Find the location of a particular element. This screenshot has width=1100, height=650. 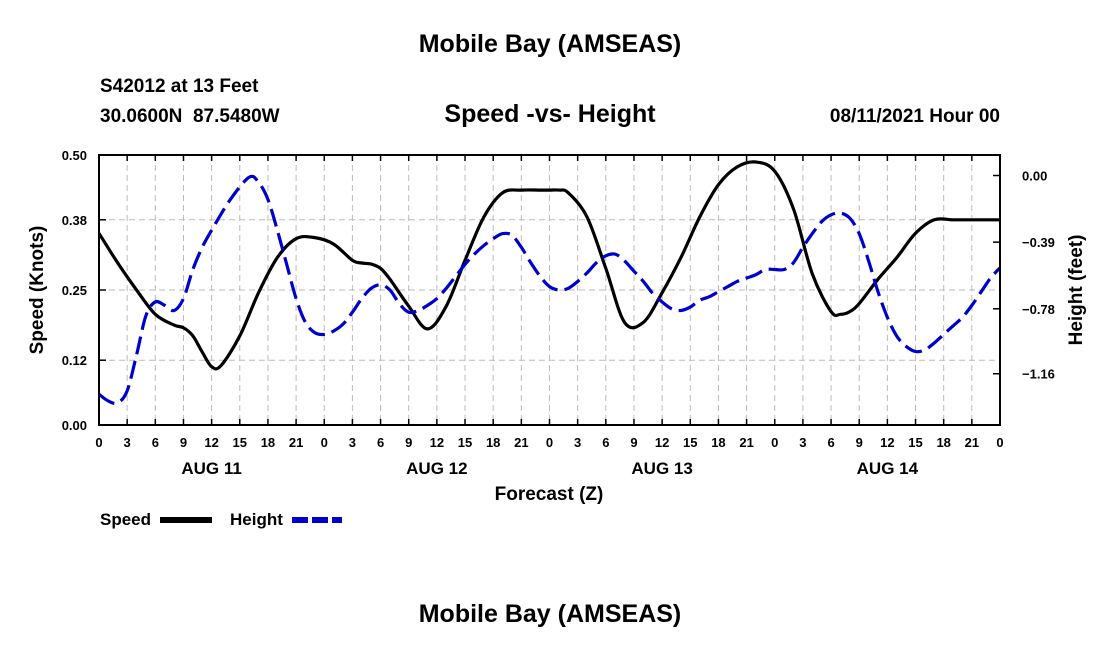

legend-height-label: Height is located at coordinates (256, 519).